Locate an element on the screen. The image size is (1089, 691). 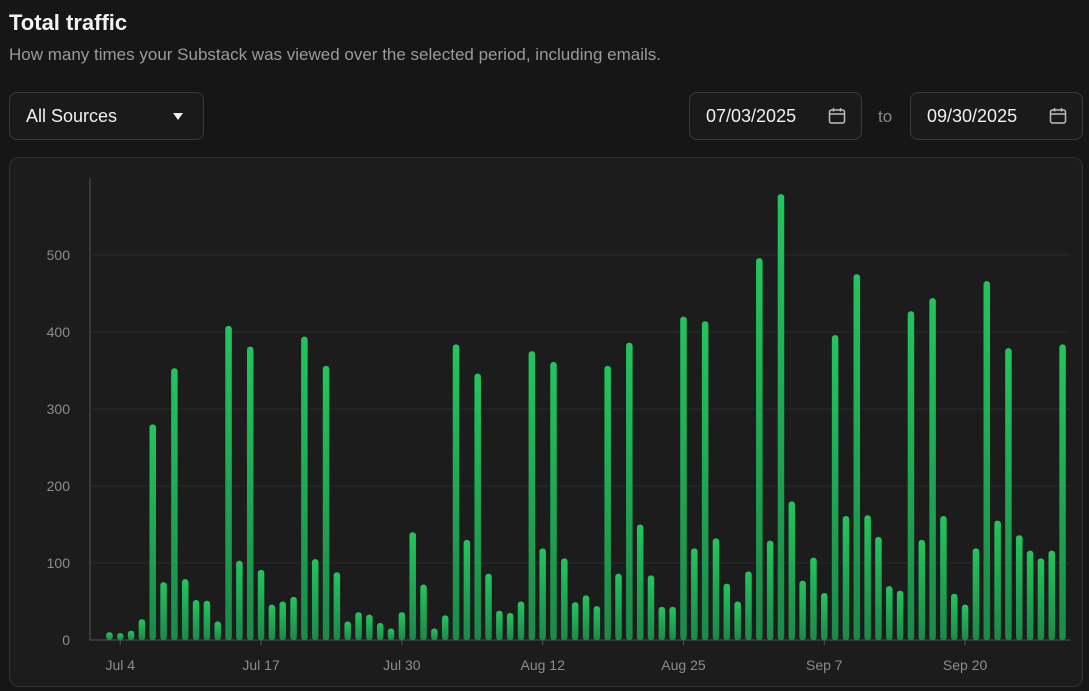
y-tick-label: 0 is located at coordinates (66, 640).